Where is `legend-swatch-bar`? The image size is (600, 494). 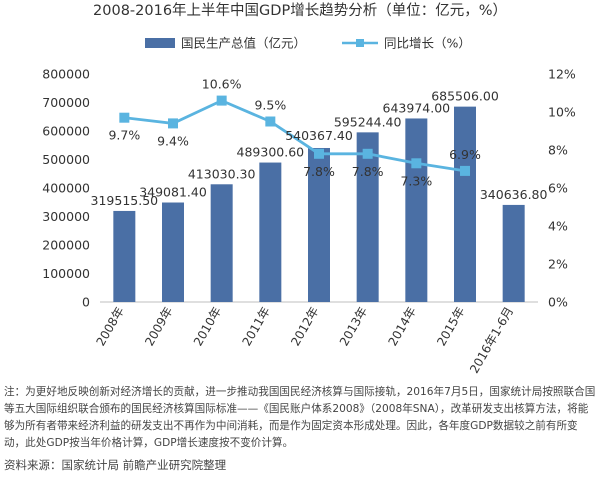
legend-swatch-bar is located at coordinates (160, 43).